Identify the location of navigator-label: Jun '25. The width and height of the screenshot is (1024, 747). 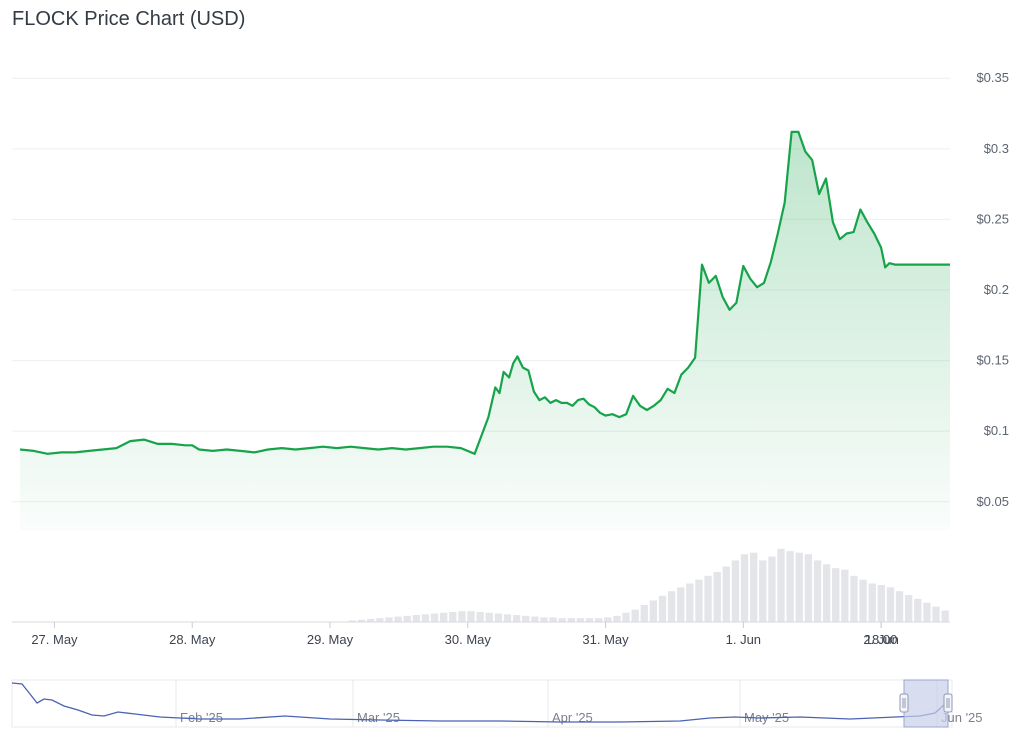
(962, 717).